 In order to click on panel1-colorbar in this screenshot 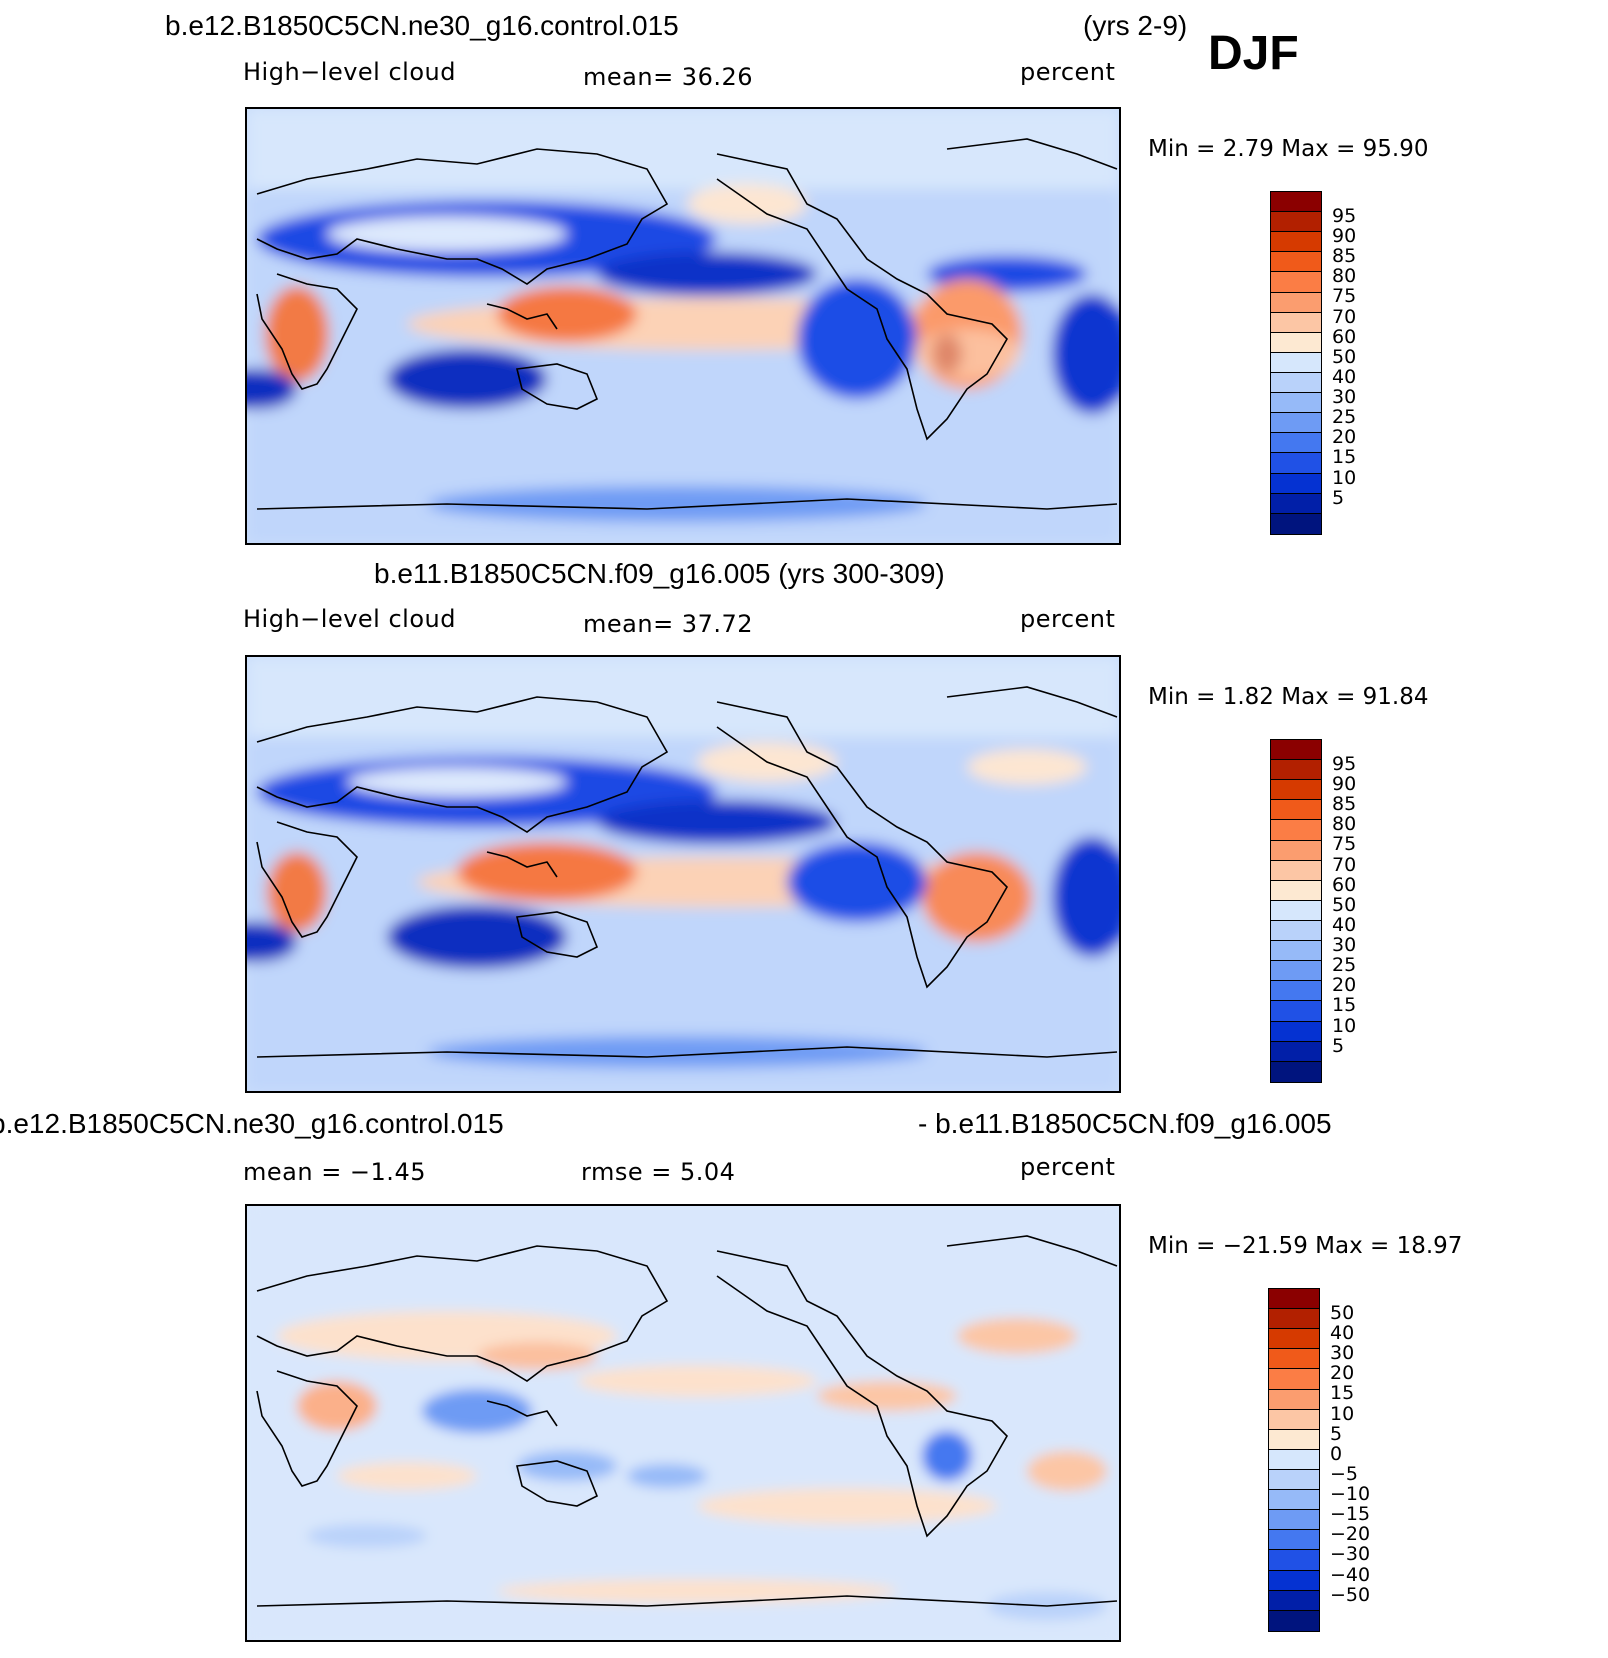, I will do `click(1296, 363)`.